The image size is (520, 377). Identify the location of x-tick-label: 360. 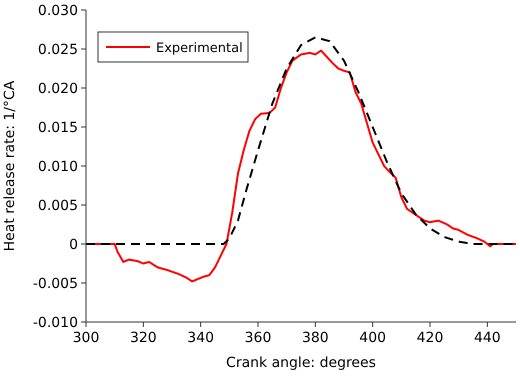
(258, 338).